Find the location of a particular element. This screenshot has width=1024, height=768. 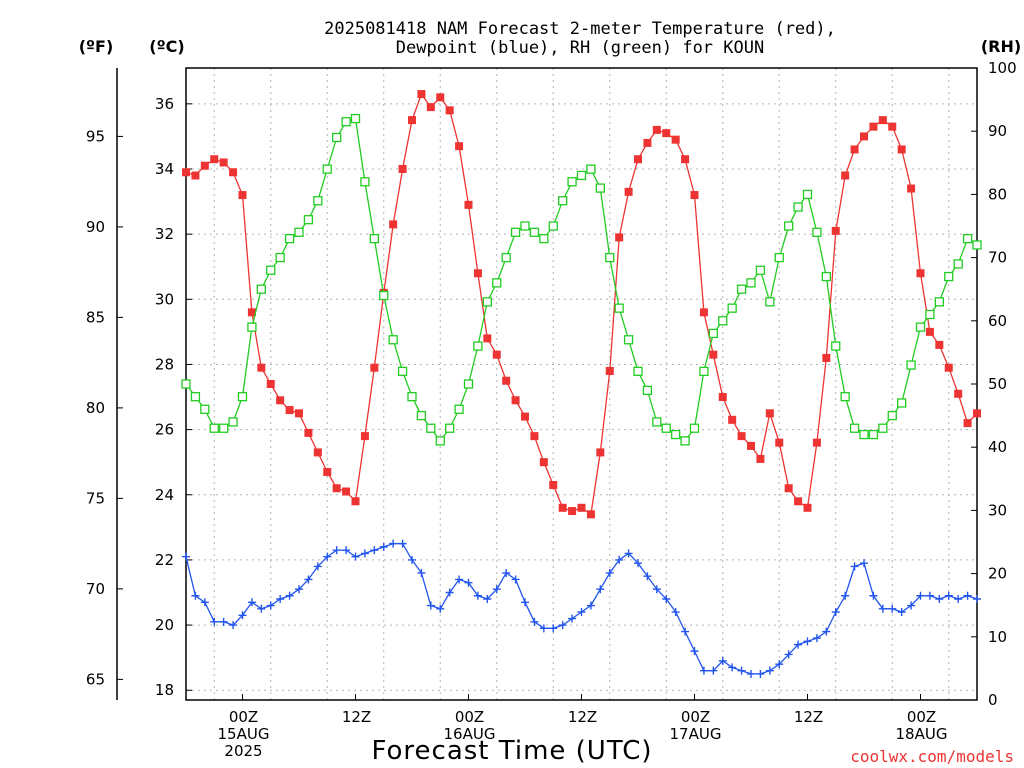

rh-tick-label: 30 is located at coordinates (997, 510).